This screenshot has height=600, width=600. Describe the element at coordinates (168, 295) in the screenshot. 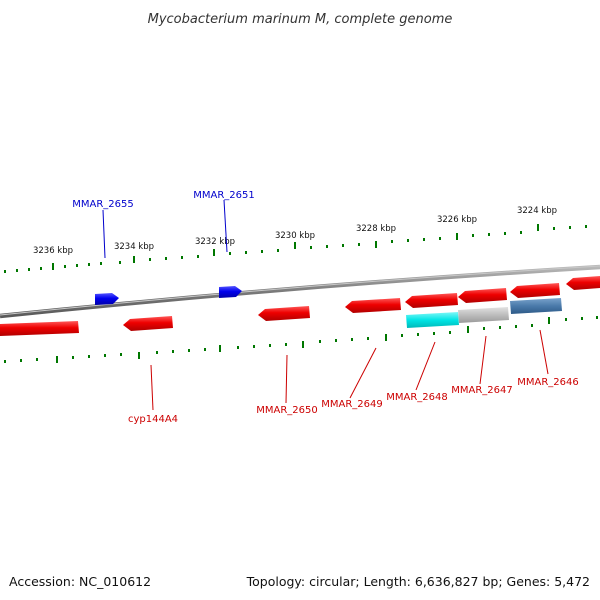

I see `forward-genes` at that location.